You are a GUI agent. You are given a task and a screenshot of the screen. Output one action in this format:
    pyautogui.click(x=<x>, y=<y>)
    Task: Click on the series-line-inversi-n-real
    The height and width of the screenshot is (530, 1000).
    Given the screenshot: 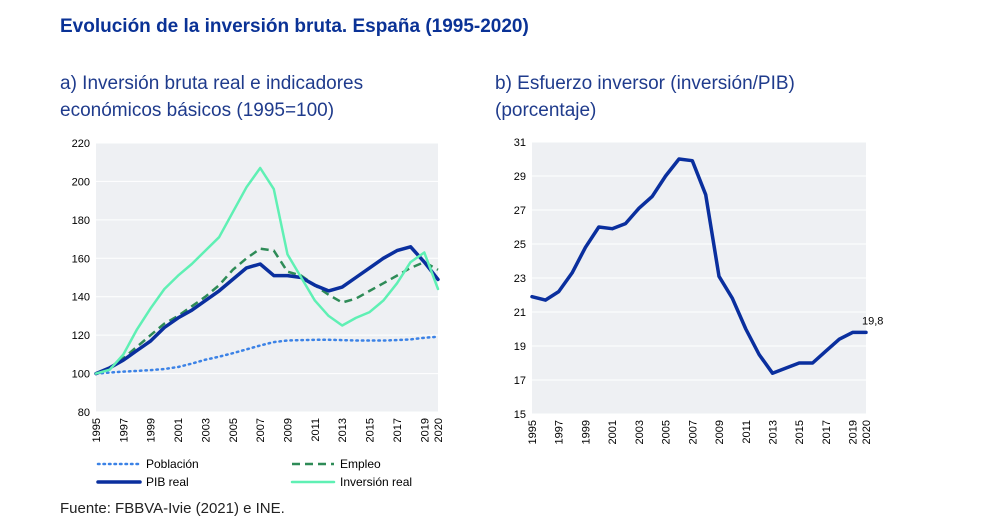 What is the action you would take?
    pyautogui.click(x=267, y=270)
    